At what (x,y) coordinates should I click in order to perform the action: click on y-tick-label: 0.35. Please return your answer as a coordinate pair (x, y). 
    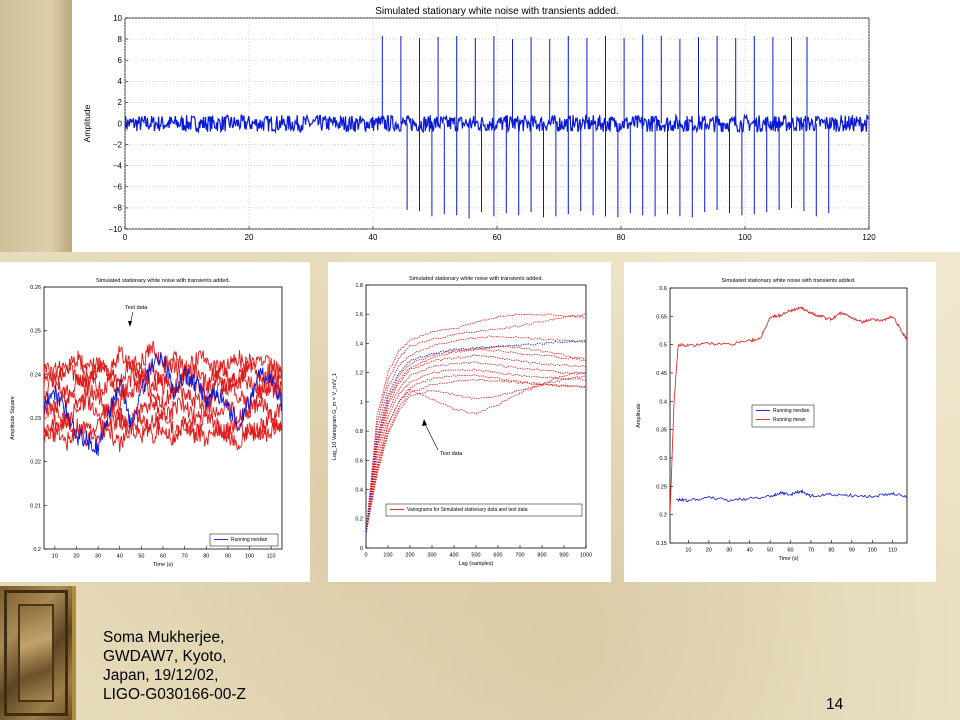
    Looking at the image, I should click on (661, 431).